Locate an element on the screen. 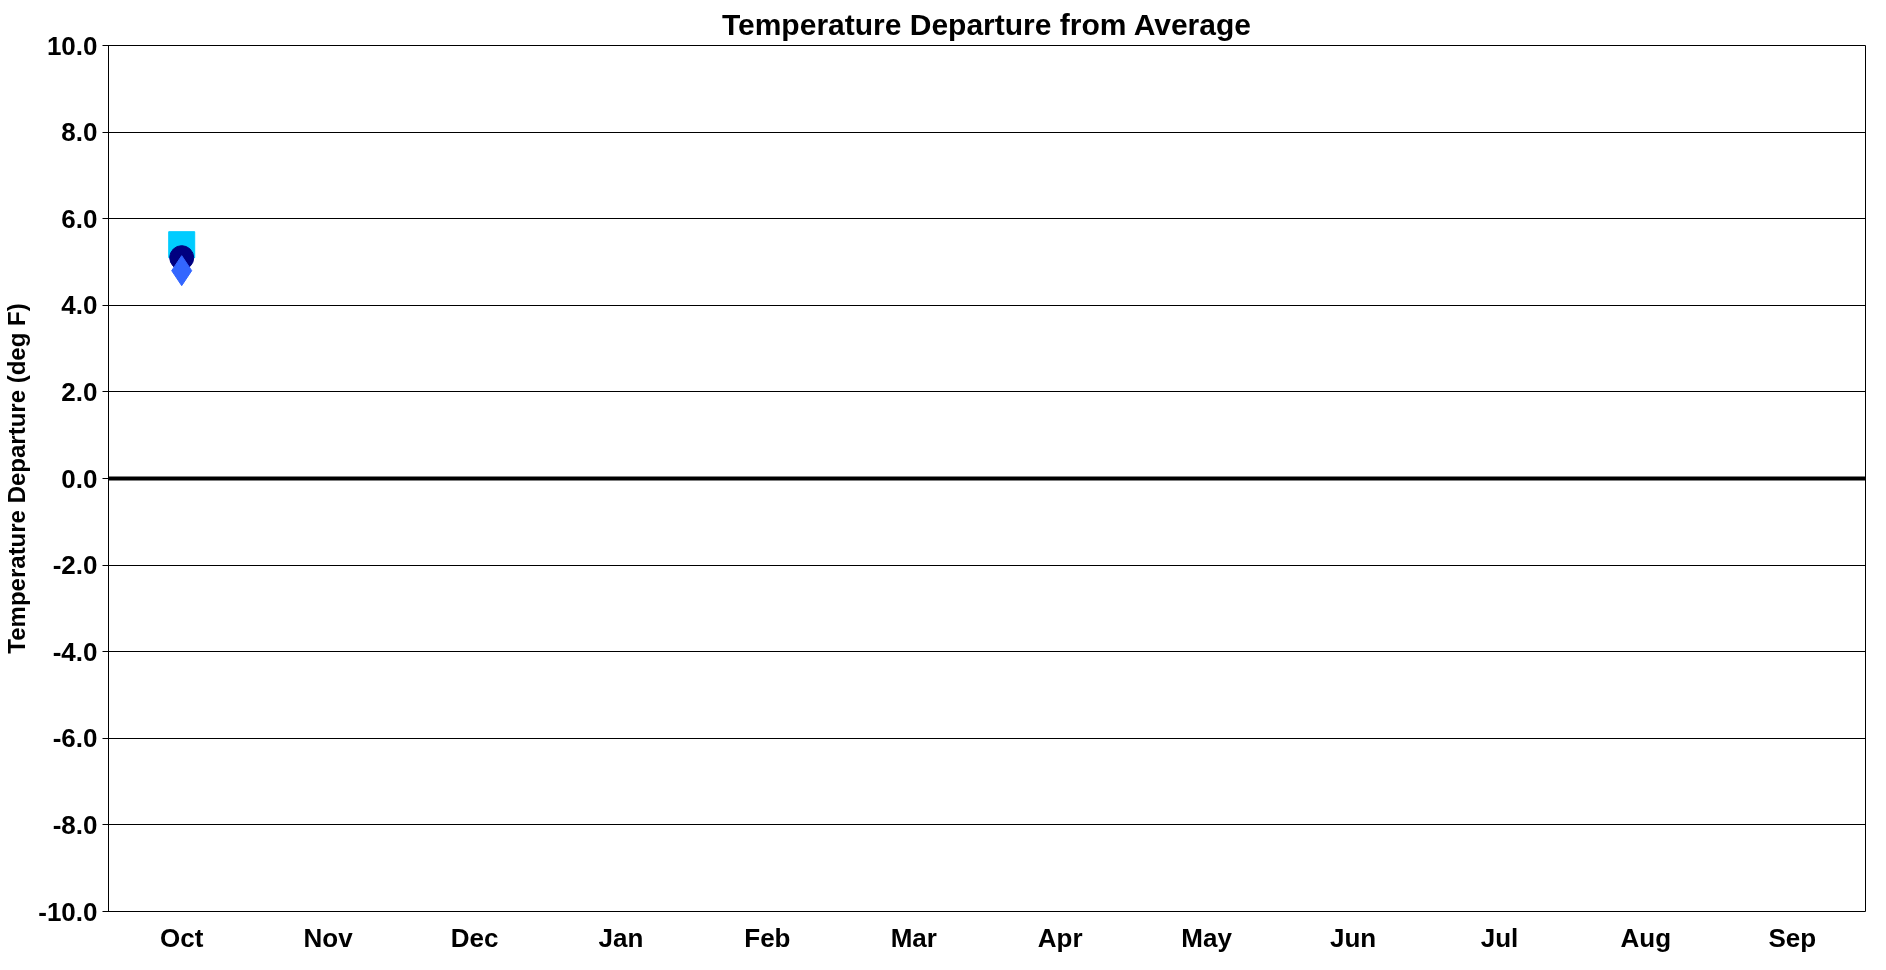 Image resolution: width=1886 pixels, height=970 pixels. y-tick-label: -10.0 is located at coordinates (68, 911).